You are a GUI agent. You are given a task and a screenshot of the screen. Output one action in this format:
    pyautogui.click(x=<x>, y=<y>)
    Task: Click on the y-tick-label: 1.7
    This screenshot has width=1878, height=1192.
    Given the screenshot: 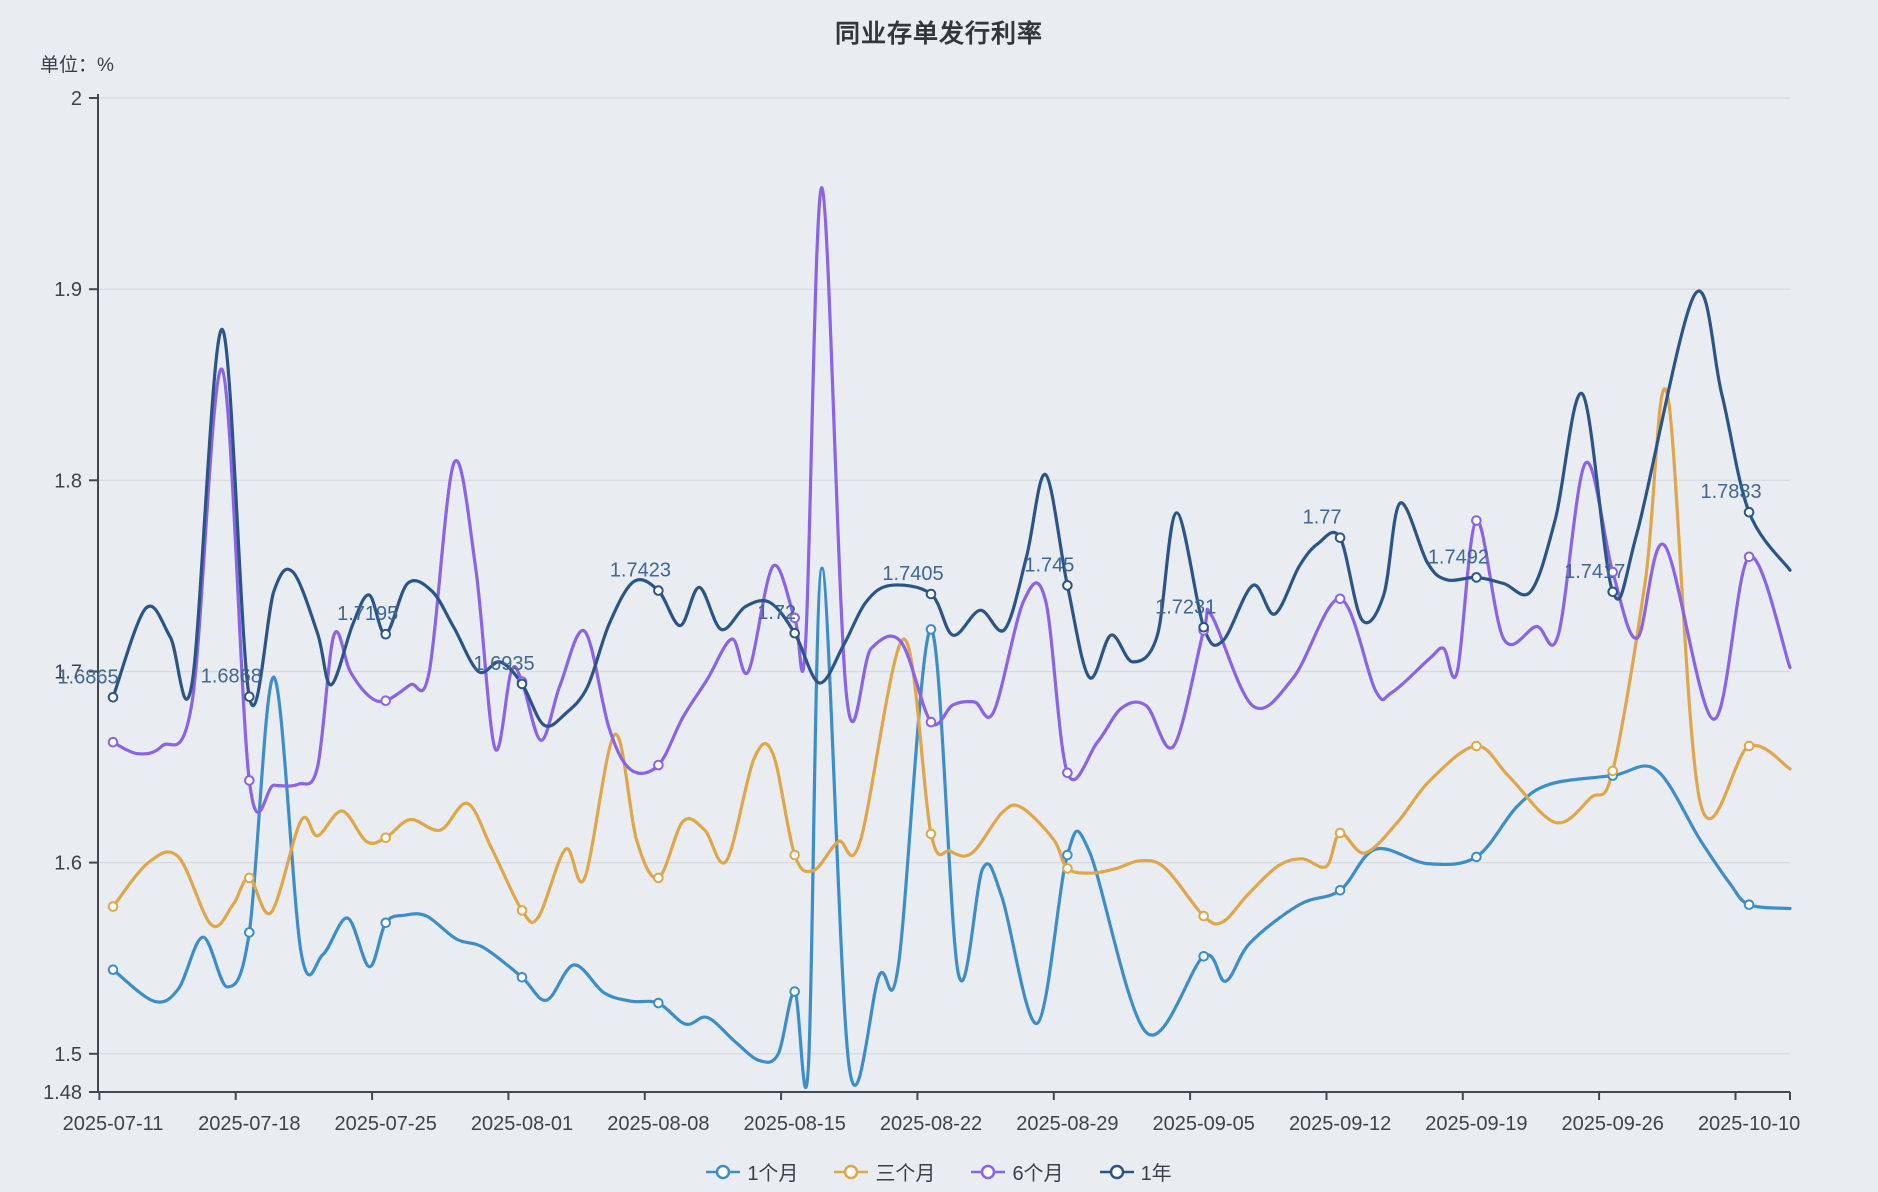 What is the action you would take?
    pyautogui.click(x=68, y=673)
    